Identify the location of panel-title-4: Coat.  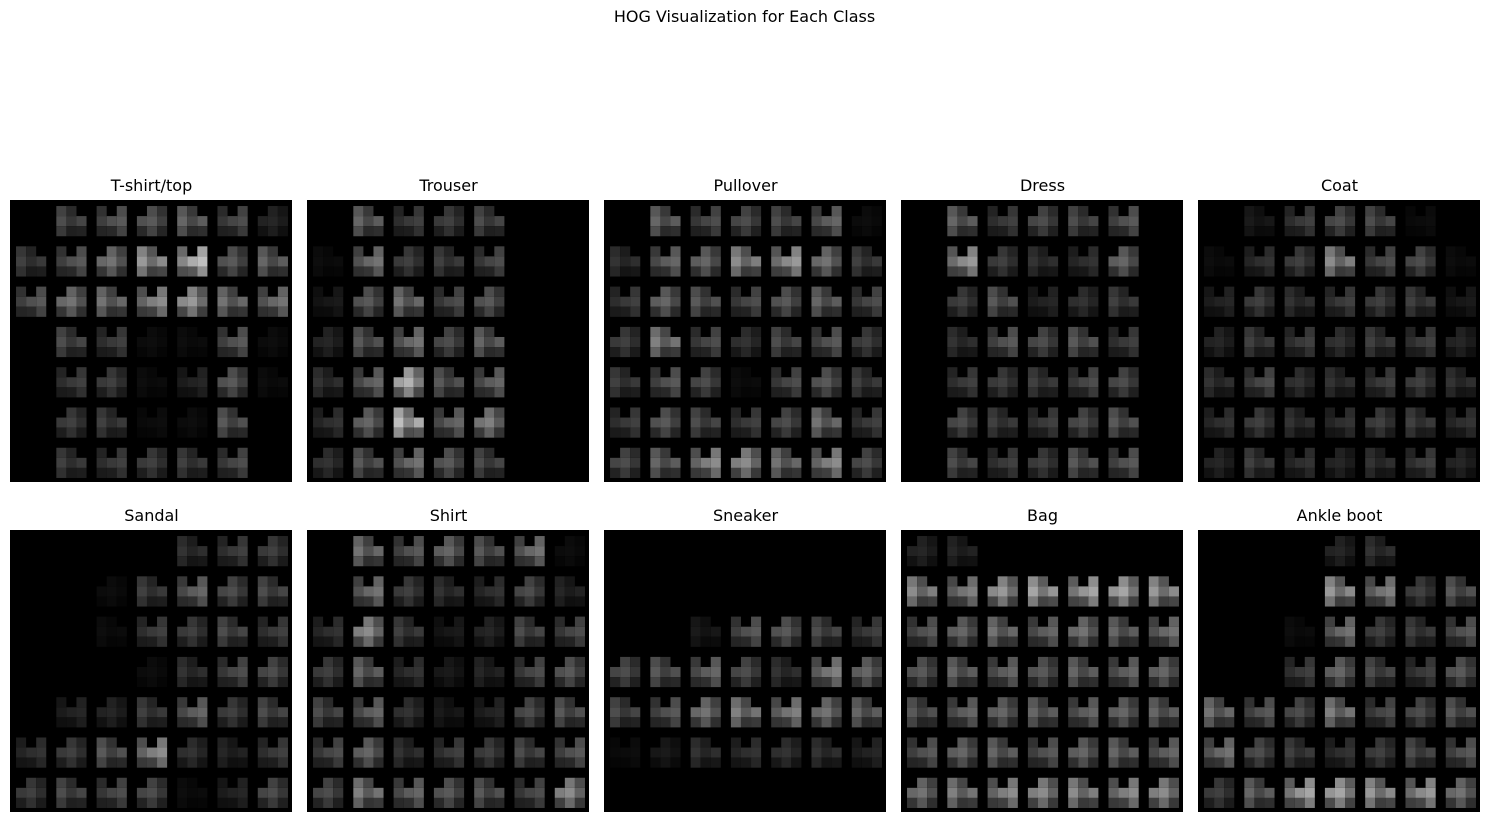
(1339, 185).